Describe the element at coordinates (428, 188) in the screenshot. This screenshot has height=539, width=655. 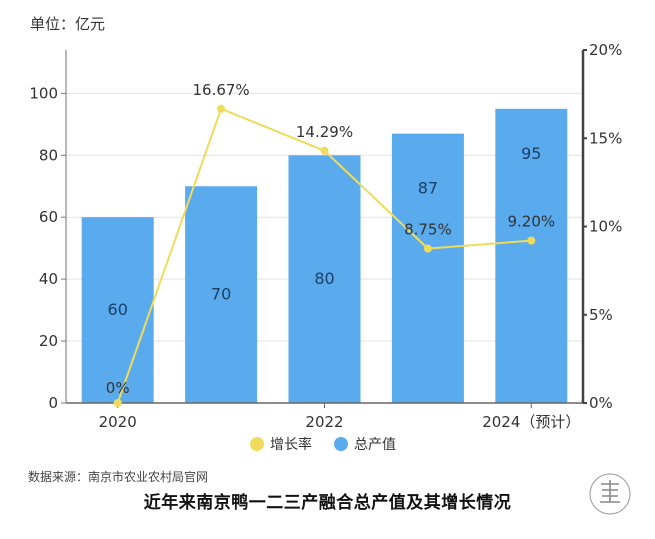
I see `bar-value-label: 87` at that location.